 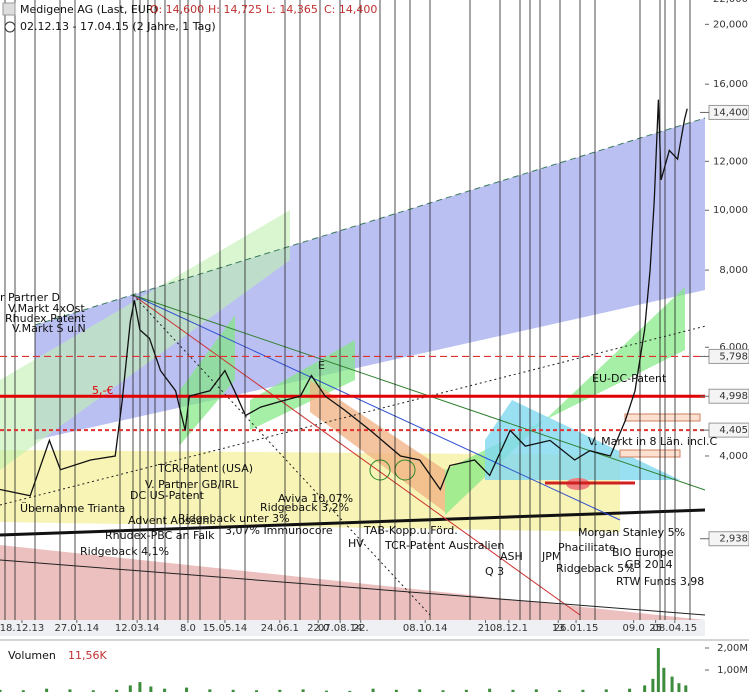 I want to click on x-tick-label: 8.0, so click(x=188, y=628).